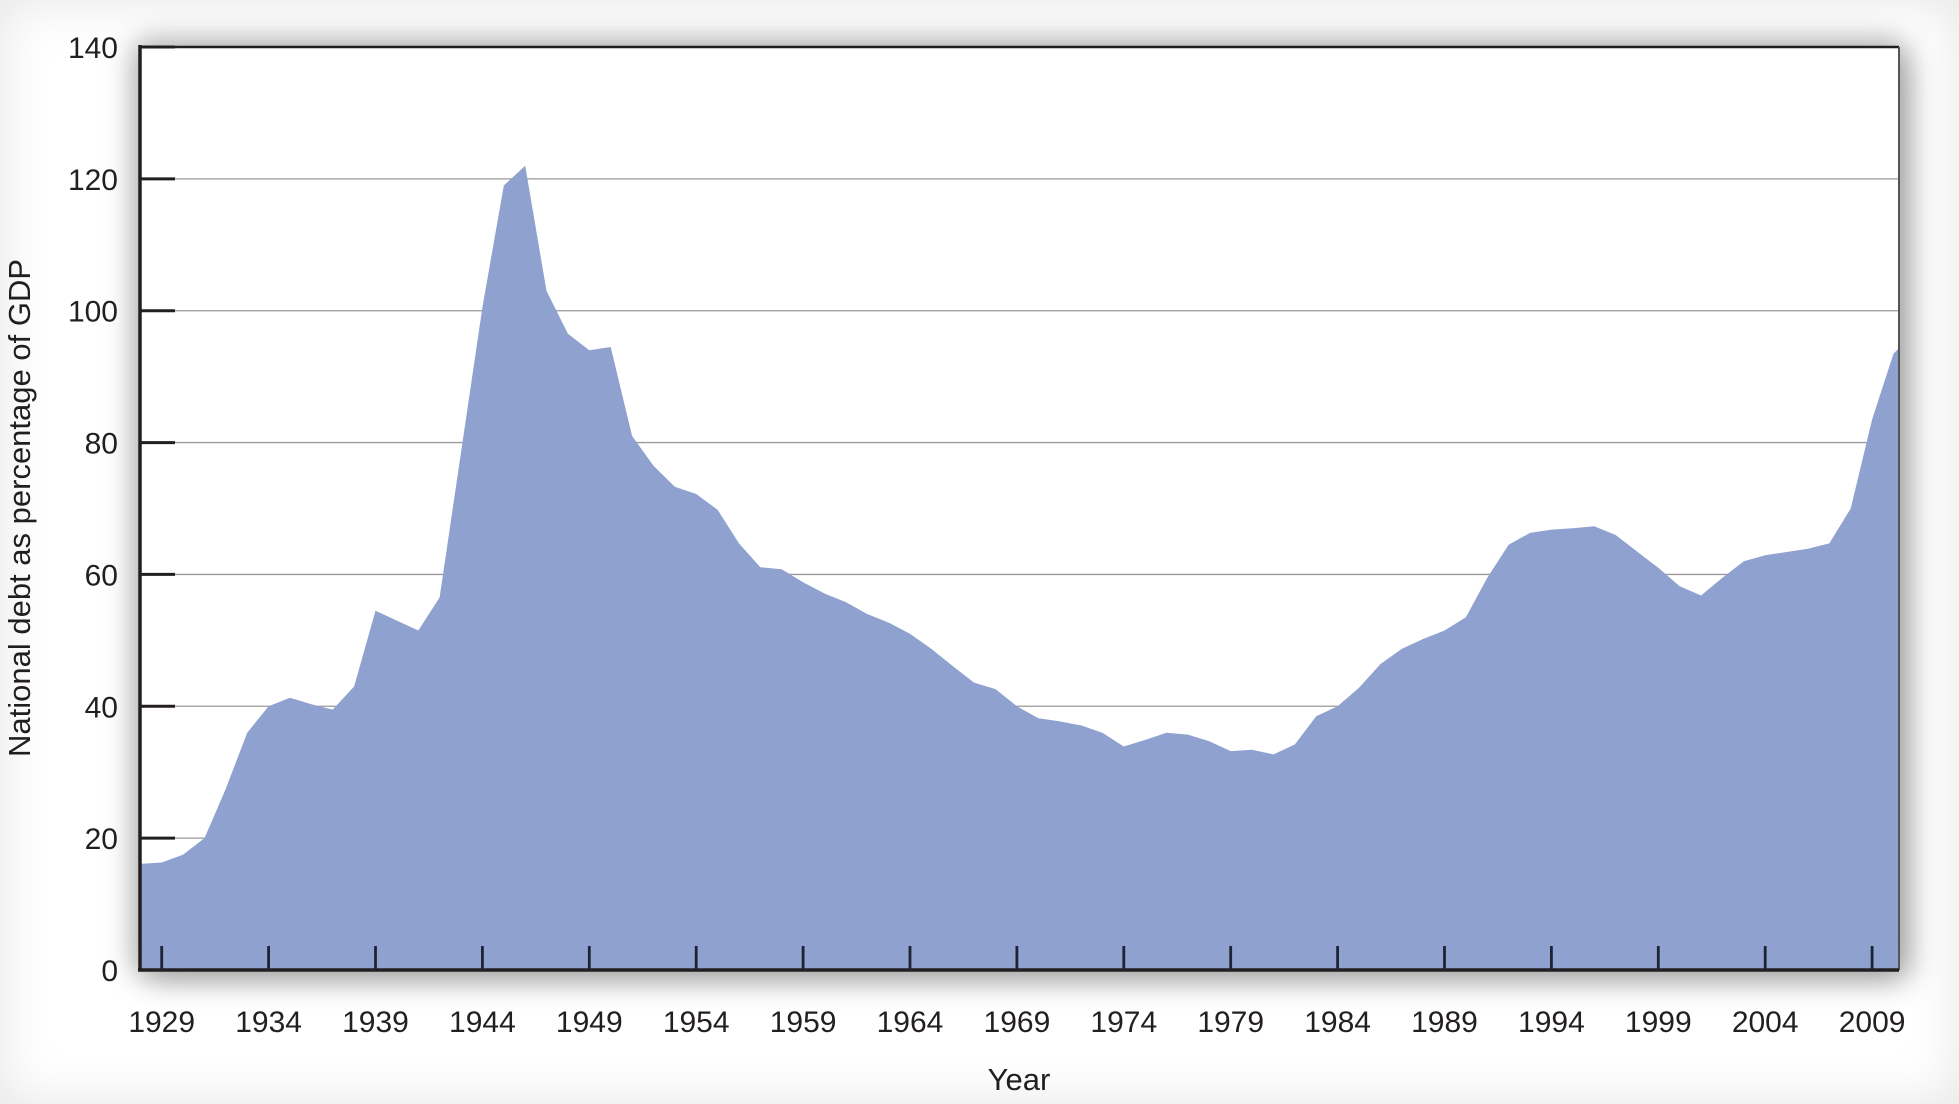  What do you see at coordinates (589, 1022) in the screenshot?
I see `x-tick-label-1949: 1949` at bounding box center [589, 1022].